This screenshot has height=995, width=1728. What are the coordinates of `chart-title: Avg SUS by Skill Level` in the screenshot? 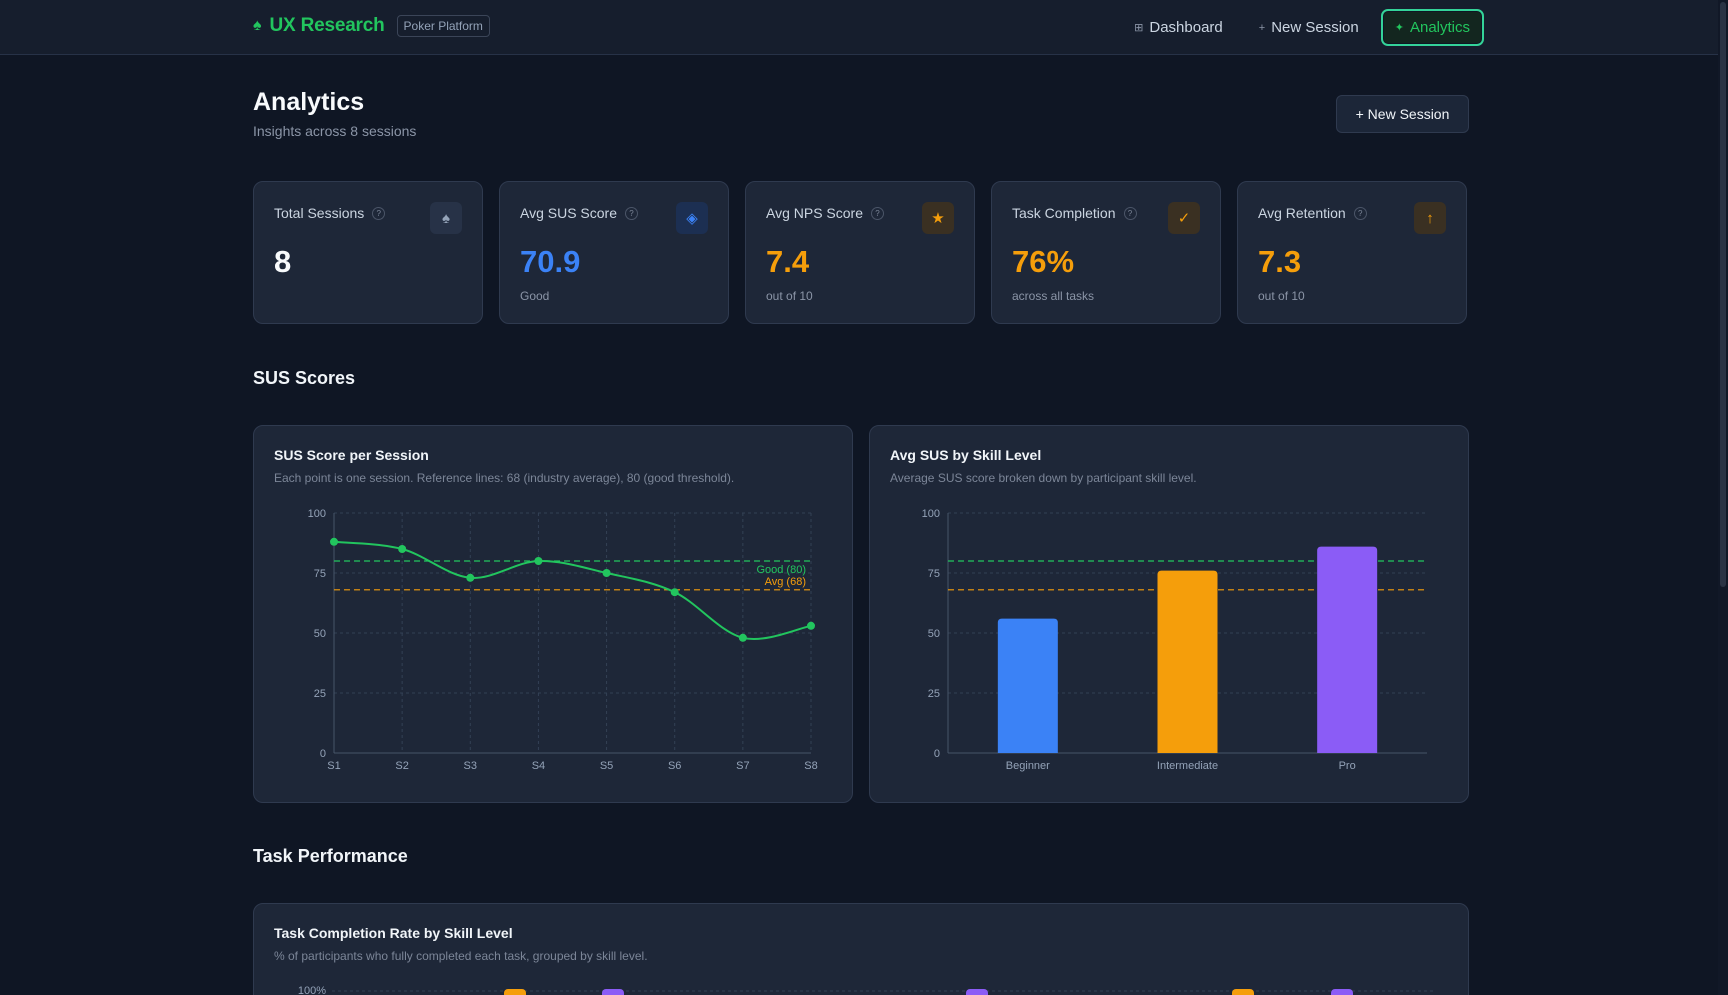 It's located at (966, 455).